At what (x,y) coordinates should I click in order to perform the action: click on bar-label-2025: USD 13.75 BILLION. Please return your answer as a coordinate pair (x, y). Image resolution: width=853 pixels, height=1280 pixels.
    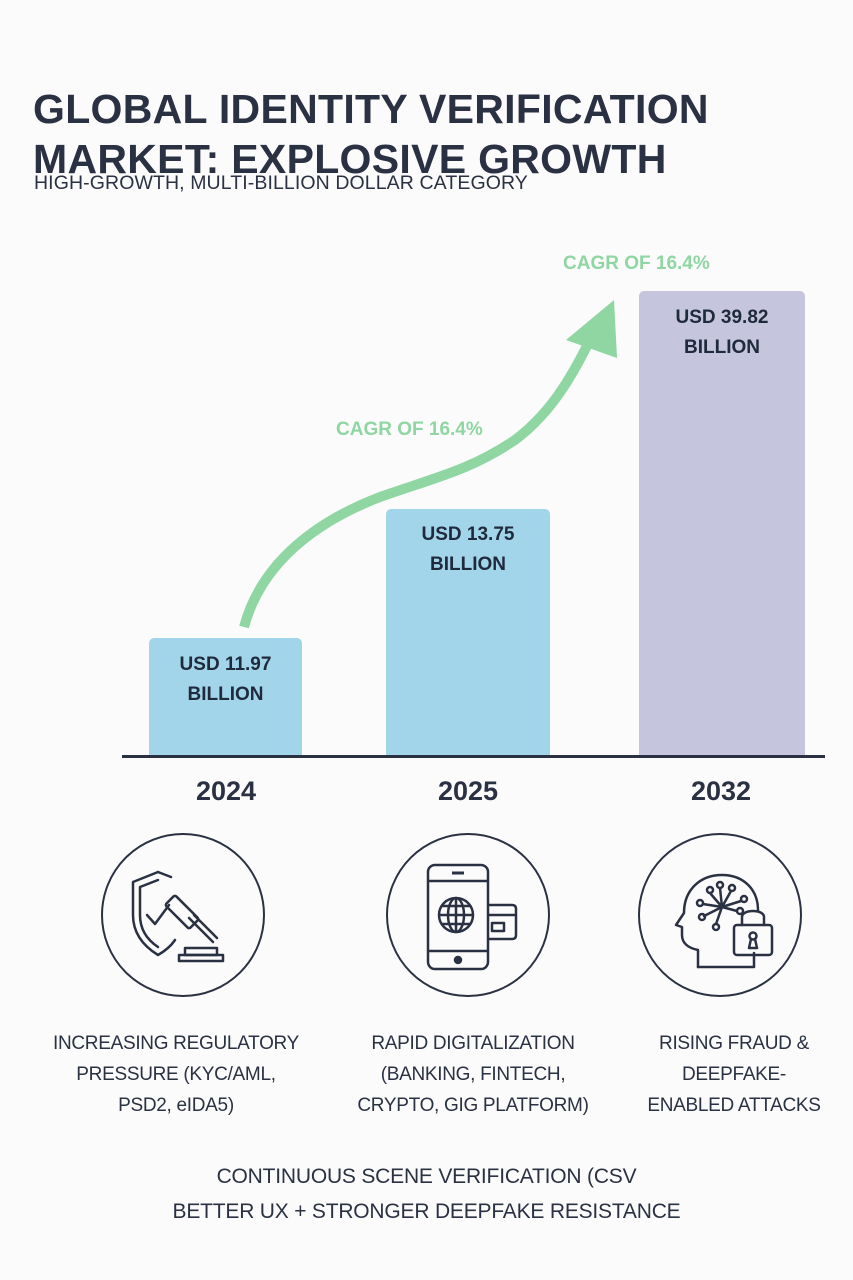
    Looking at the image, I should click on (468, 550).